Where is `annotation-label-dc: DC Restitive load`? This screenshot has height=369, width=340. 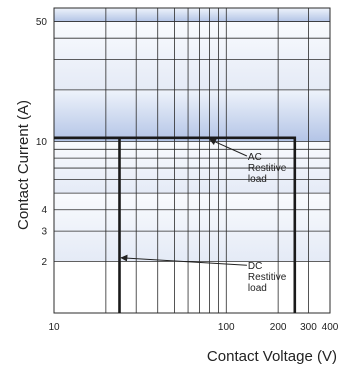
annotation-label-dc: DC Restitive load is located at coordinates (267, 277).